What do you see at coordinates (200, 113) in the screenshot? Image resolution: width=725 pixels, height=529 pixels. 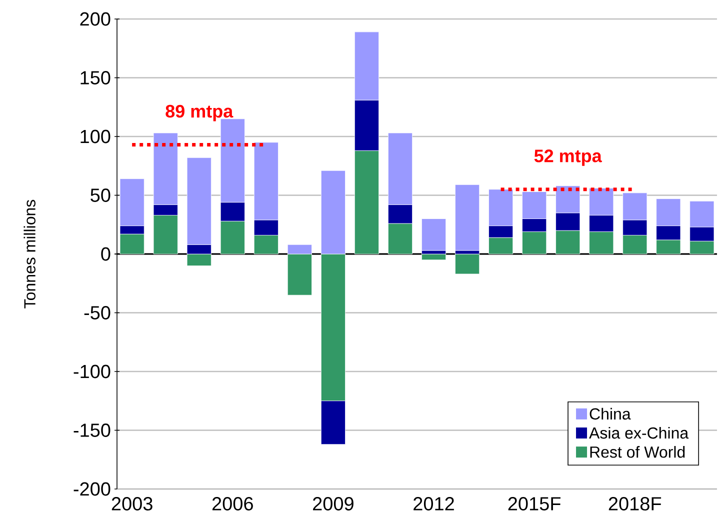 I see `annotation: 89 mtpa` at bounding box center [200, 113].